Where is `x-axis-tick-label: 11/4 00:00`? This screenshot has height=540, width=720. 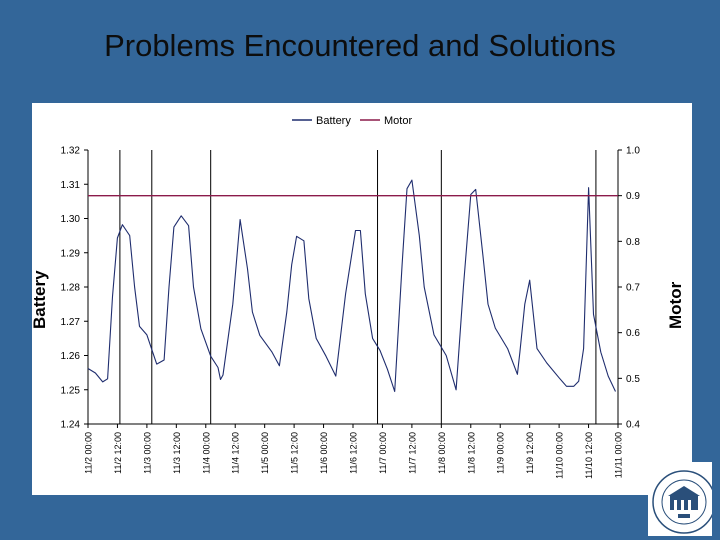 x-axis-tick-label: 11/4 00:00 is located at coordinates (206, 453).